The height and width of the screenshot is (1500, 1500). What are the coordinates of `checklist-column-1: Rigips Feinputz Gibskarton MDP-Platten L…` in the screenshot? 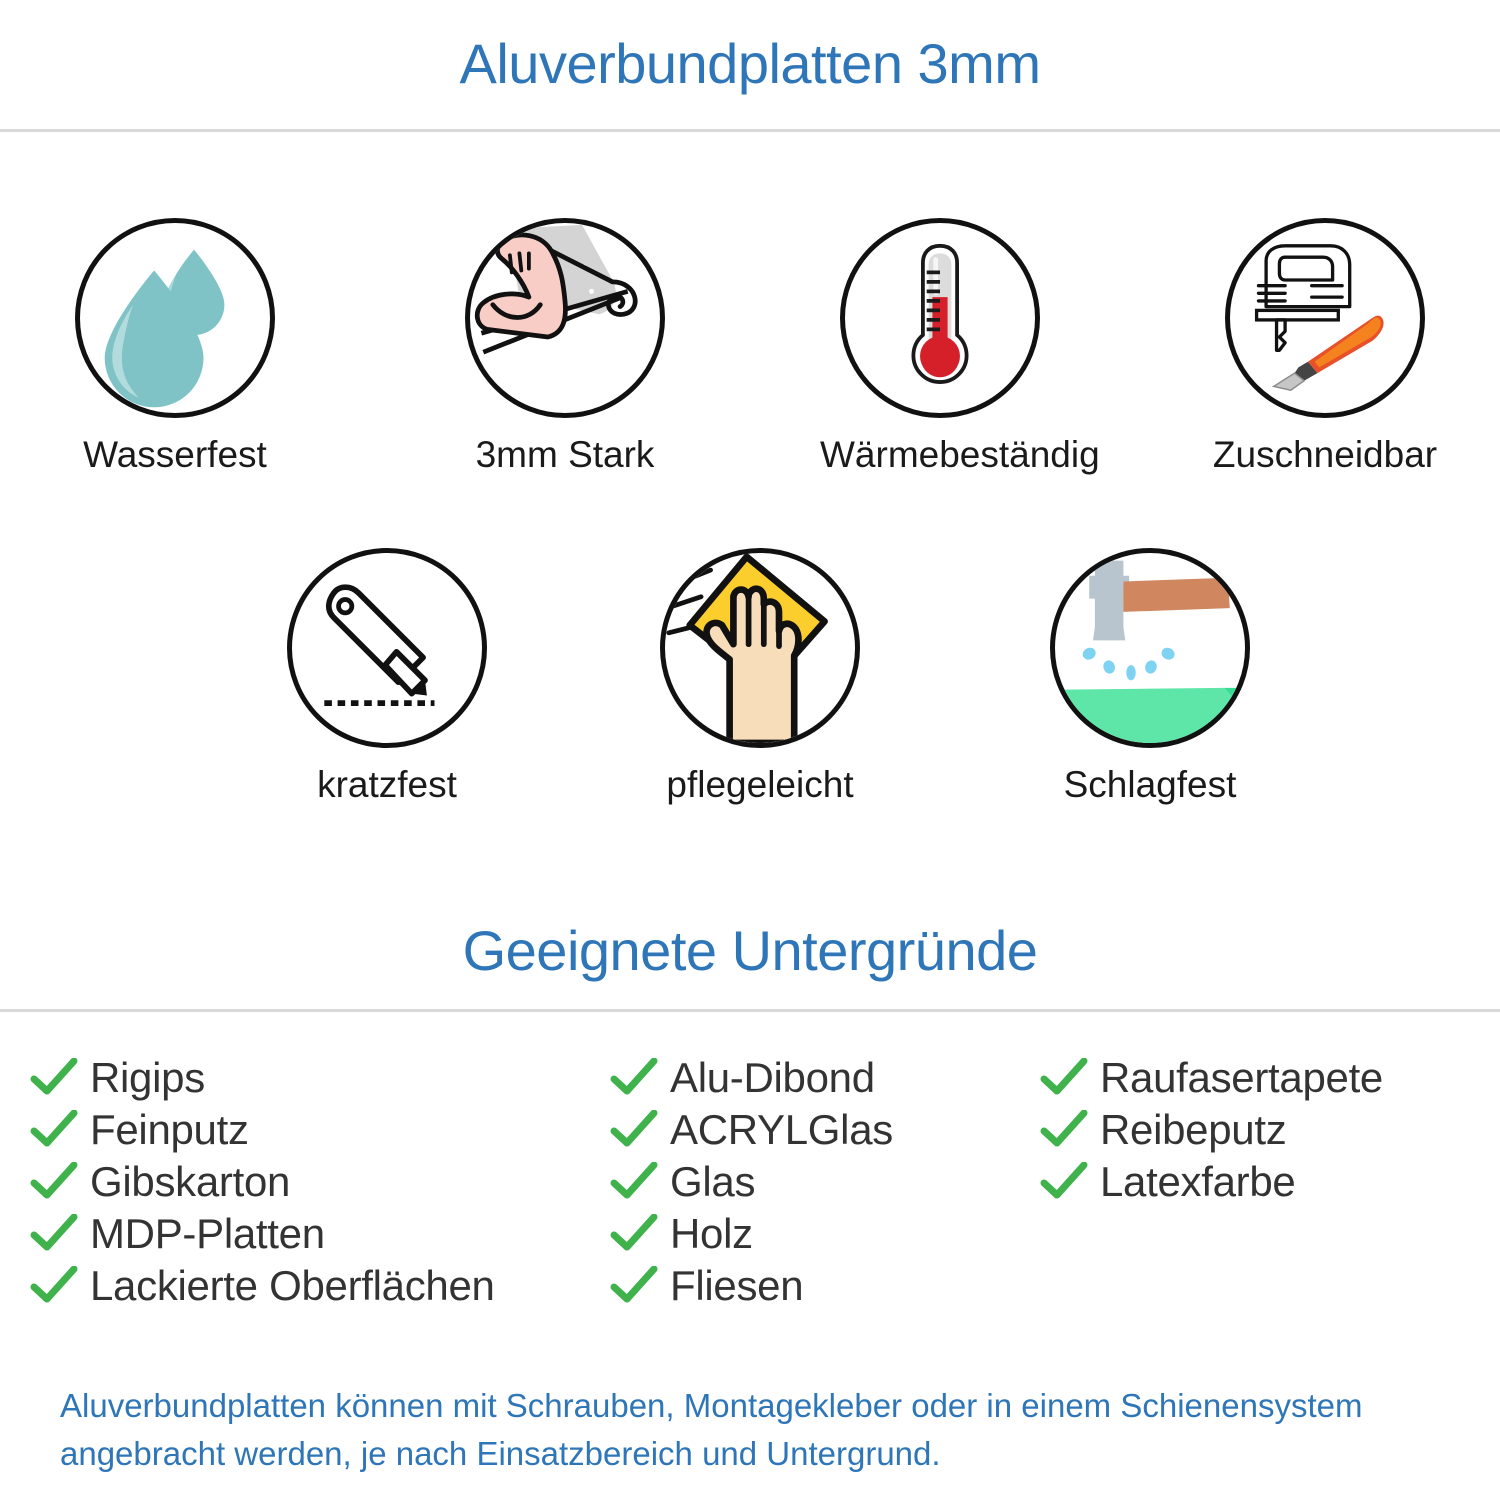 It's located at (305, 1182).